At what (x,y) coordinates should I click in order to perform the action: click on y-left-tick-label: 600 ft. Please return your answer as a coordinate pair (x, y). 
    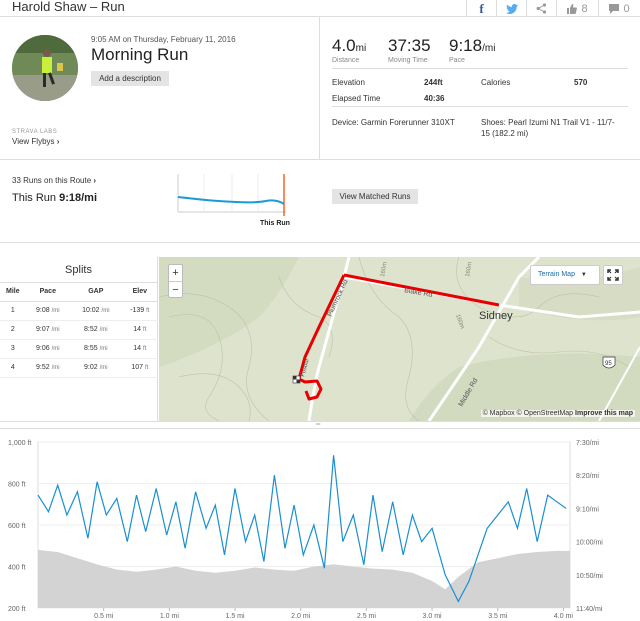
    Looking at the image, I should click on (17, 526).